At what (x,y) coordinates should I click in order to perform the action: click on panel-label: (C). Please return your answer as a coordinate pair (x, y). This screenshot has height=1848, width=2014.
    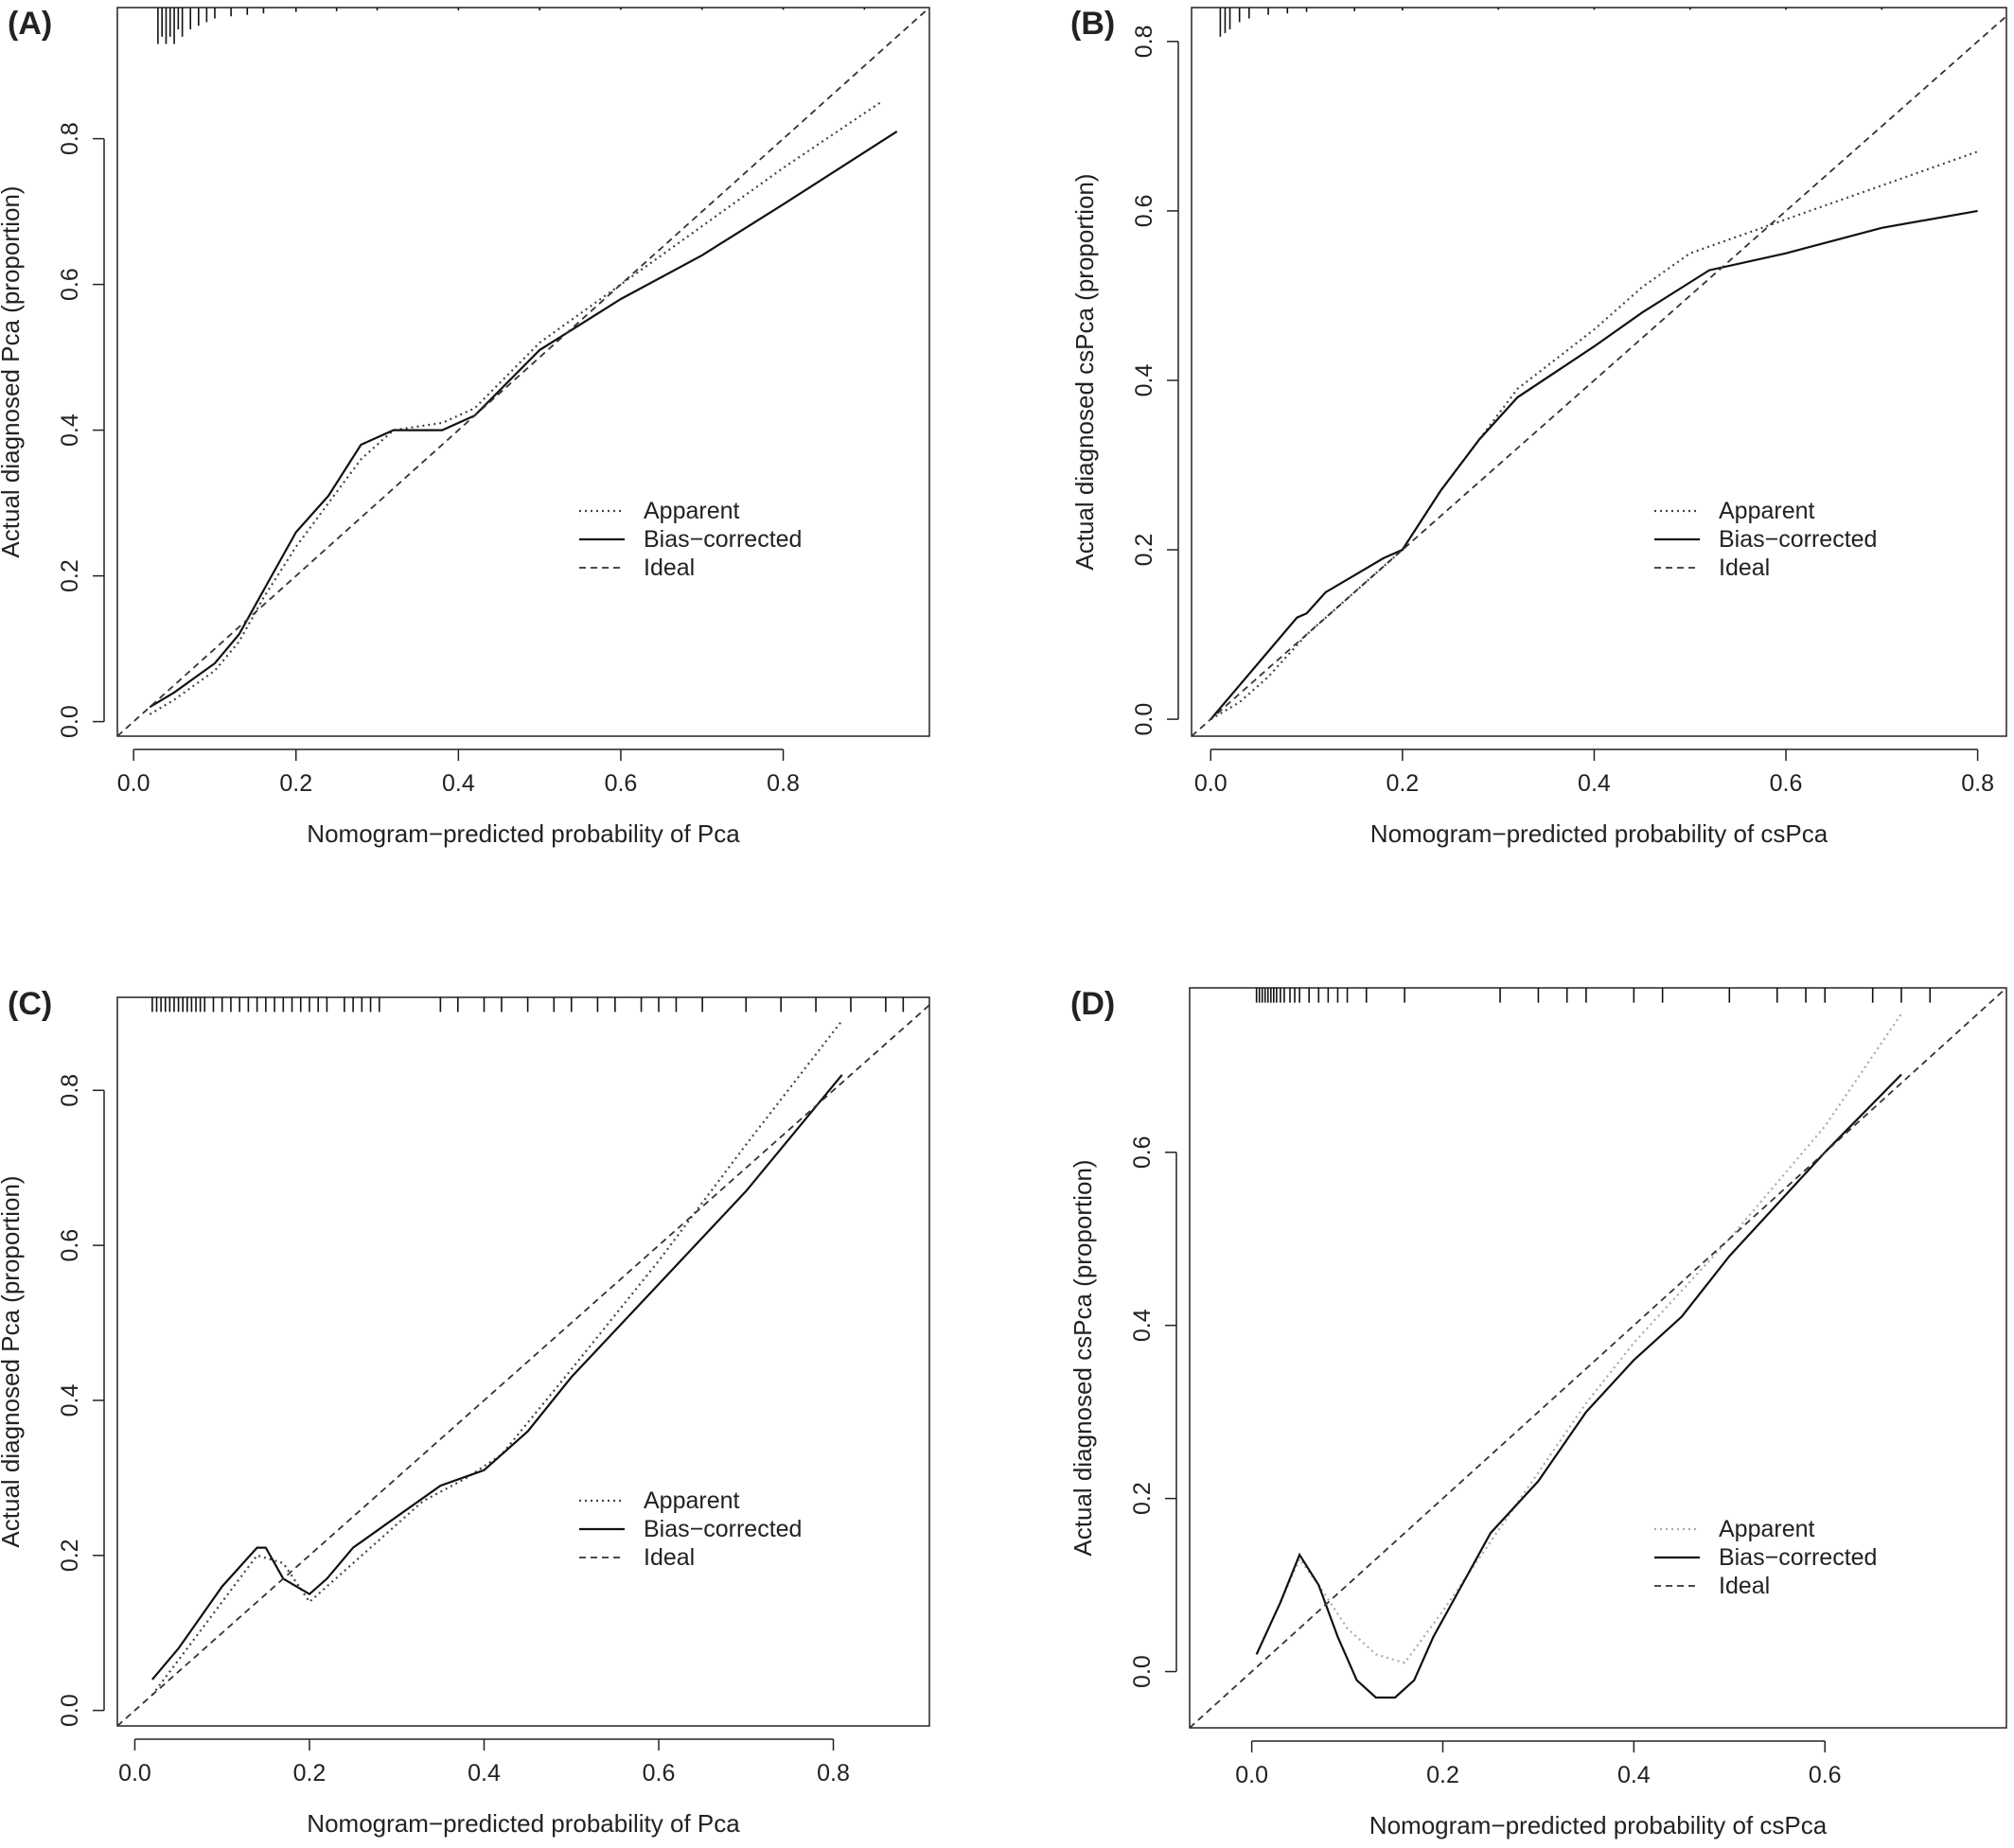
    Looking at the image, I should click on (30, 1004).